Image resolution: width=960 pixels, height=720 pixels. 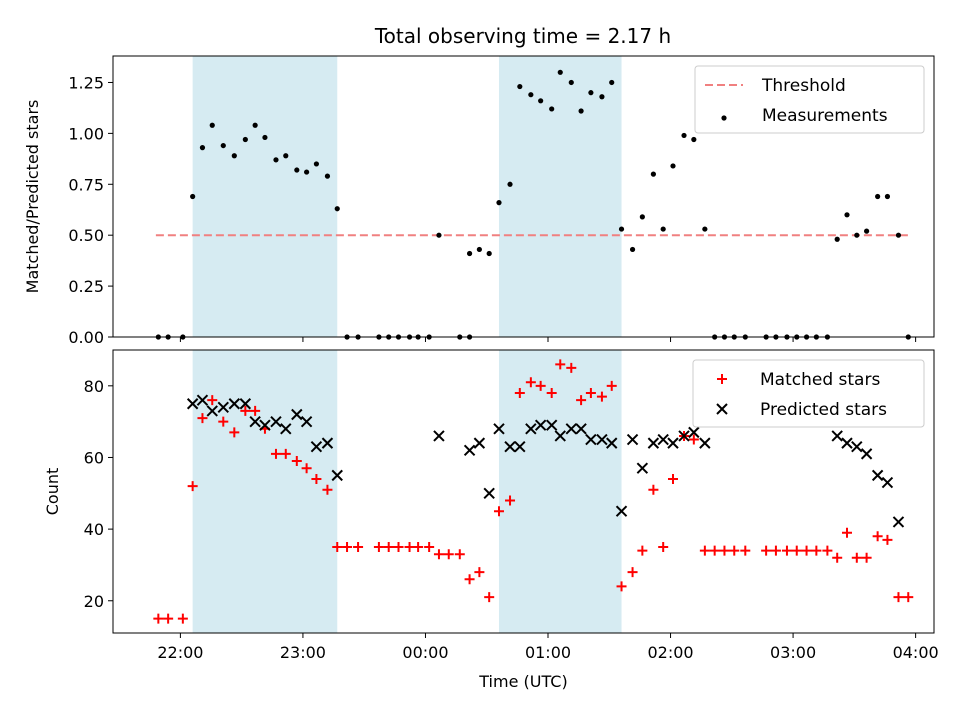 I want to click on x-tick-label: 23:00, so click(x=303, y=652).